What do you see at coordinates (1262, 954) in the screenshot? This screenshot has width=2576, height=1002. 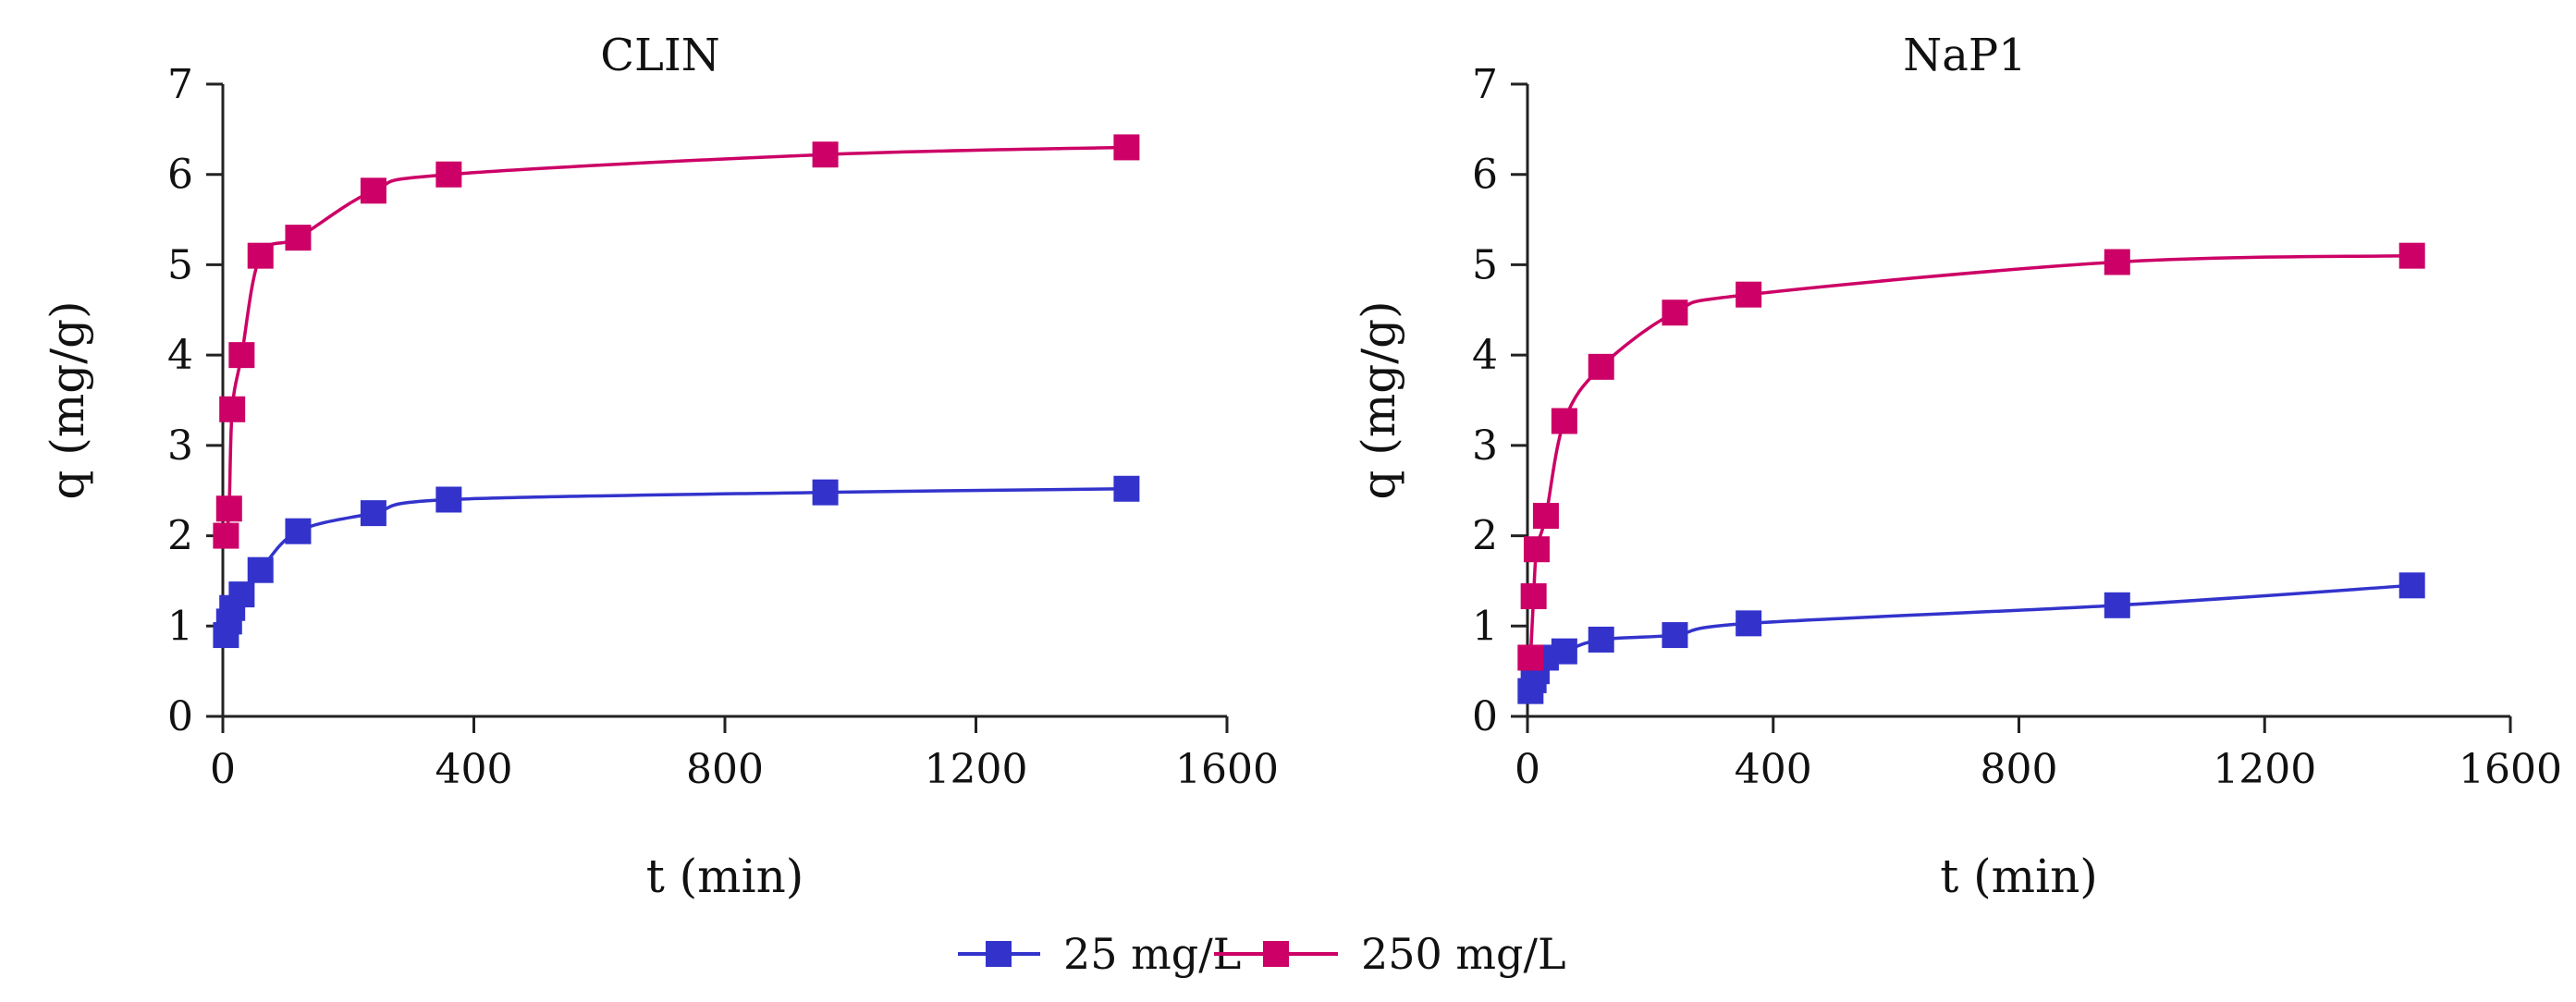 I see `legend: 25 mg/L 250 mg/L` at bounding box center [1262, 954].